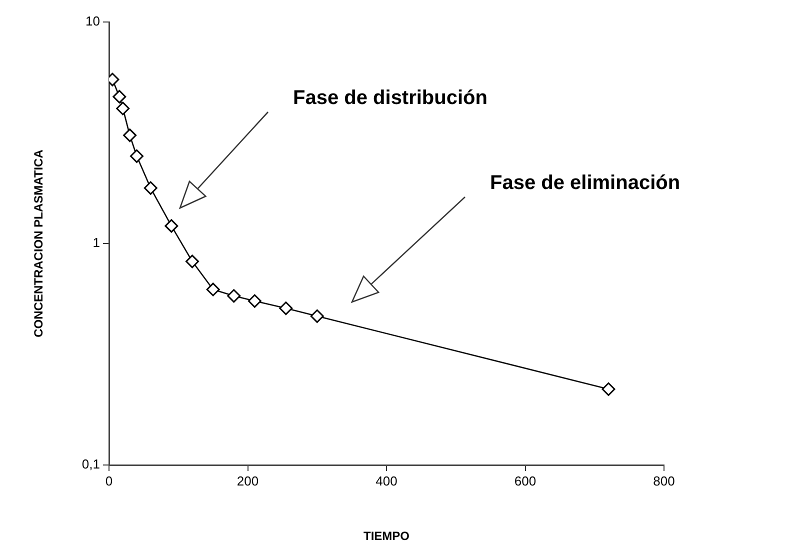 The height and width of the screenshot is (548, 792). Describe the element at coordinates (247, 480) in the screenshot. I see `x-tick-label: 200` at that location.